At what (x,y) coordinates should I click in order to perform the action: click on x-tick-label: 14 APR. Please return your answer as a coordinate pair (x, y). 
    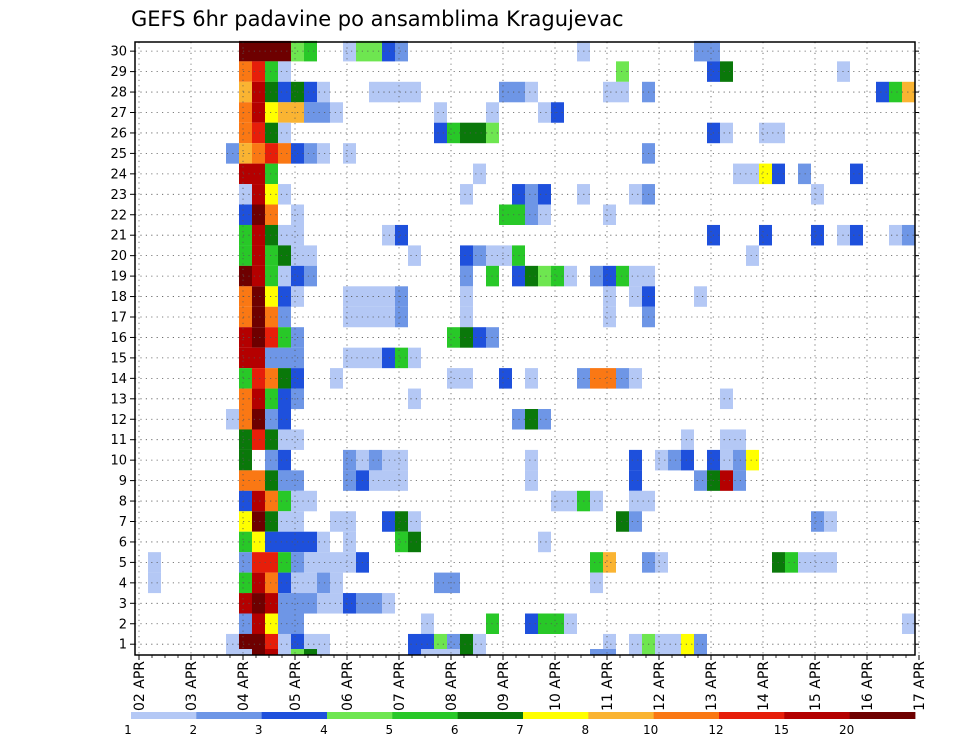
    Looking at the image, I should click on (764, 686).